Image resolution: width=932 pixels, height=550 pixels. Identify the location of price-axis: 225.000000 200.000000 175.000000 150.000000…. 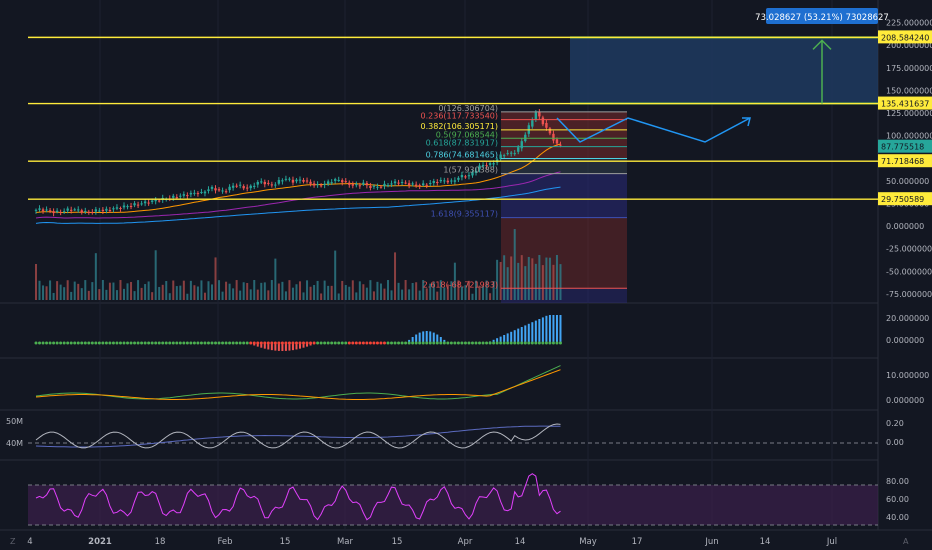
(905, 270).